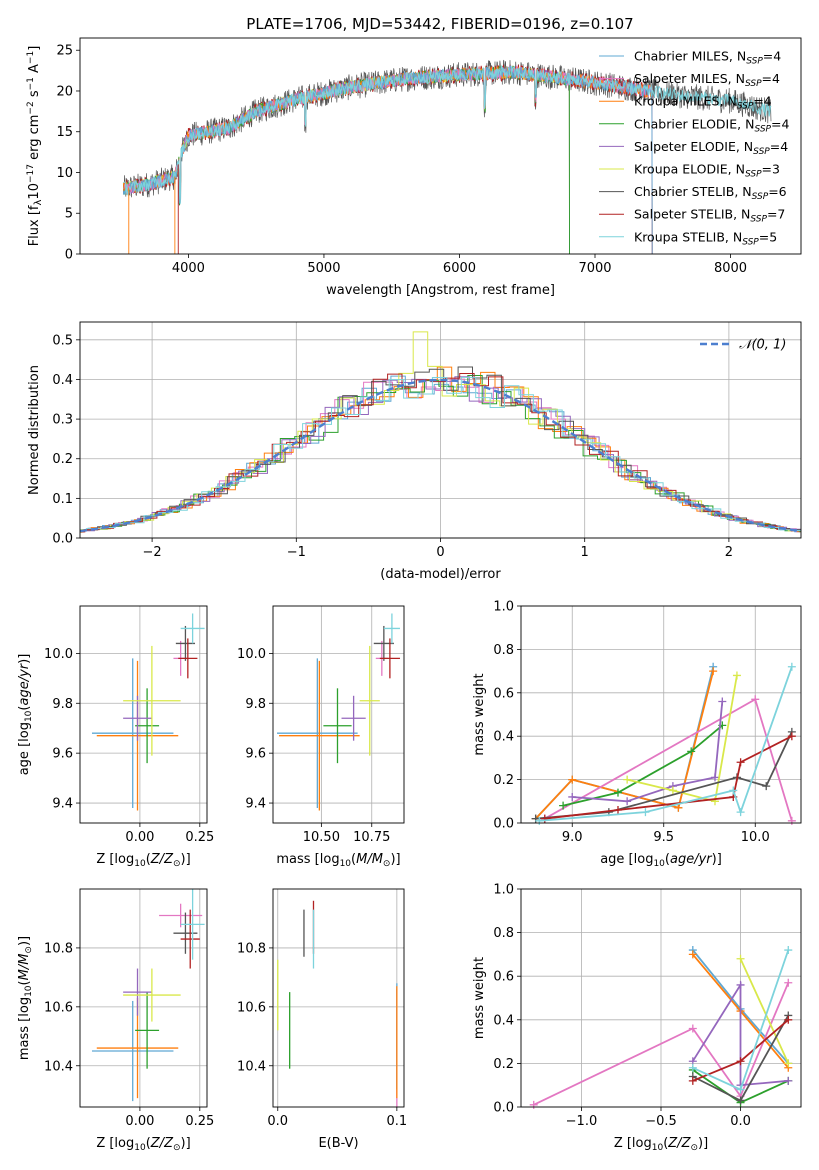 The height and width of the screenshot is (1170, 819). I want to click on legend-label: Chabrier ELODIE, NSSP=4, so click(711, 125).